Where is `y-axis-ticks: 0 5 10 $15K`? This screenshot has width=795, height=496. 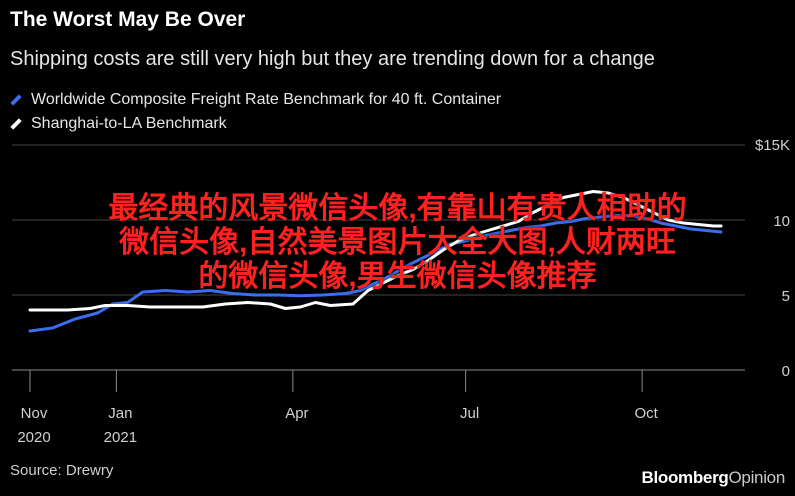
y-axis-ticks: 0 5 10 $15K is located at coordinates (772, 258).